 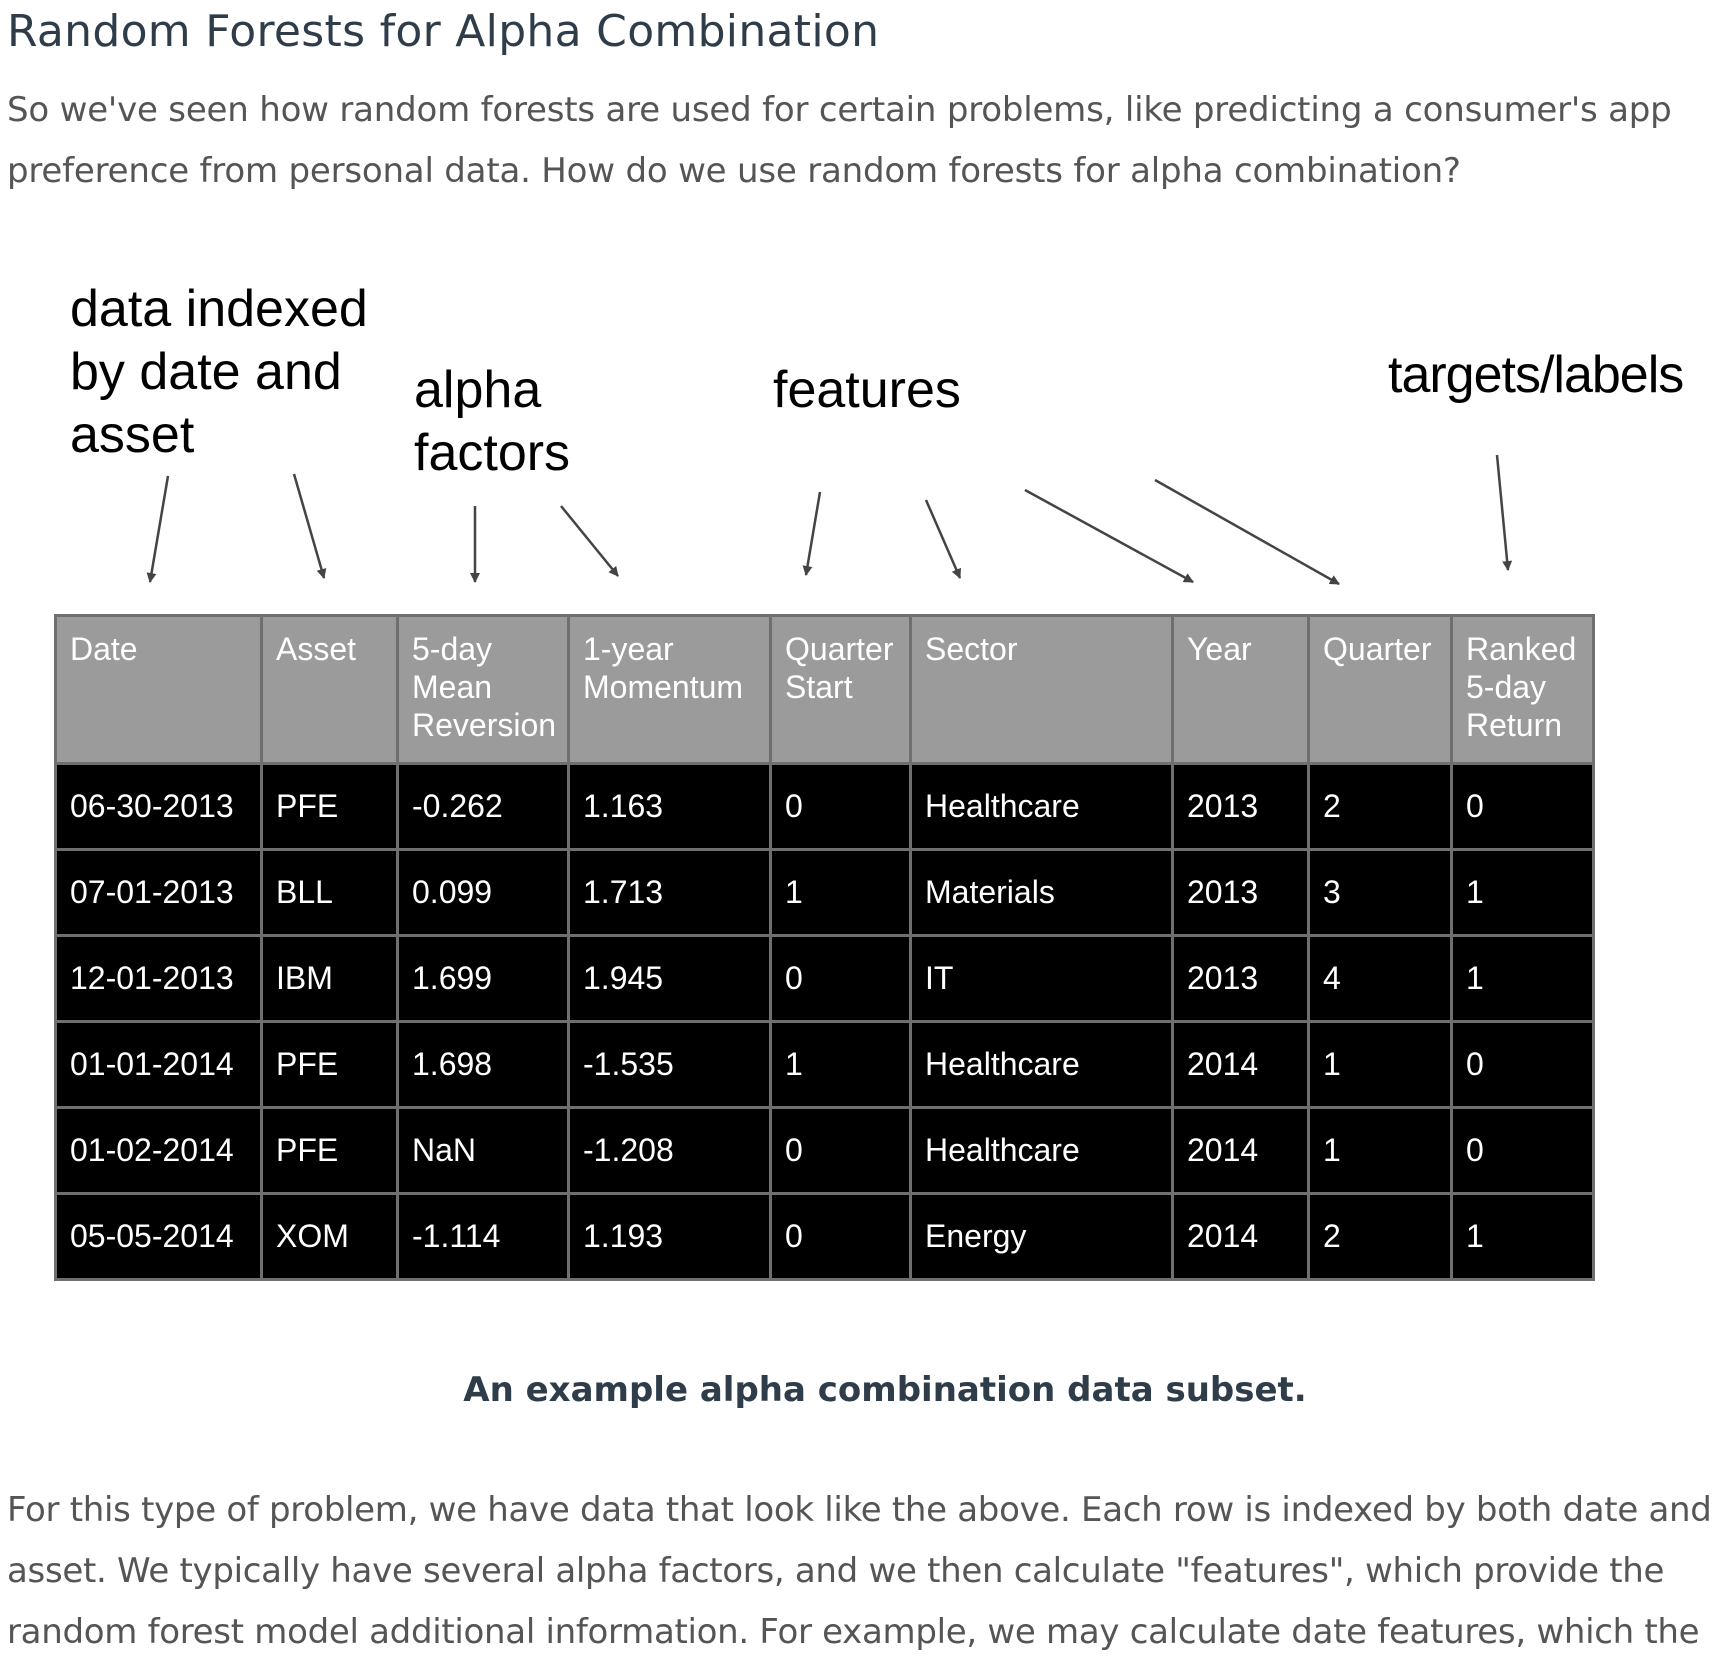 What do you see at coordinates (483, 1150) in the screenshot?
I see `cell-mean-reversion: NaN` at bounding box center [483, 1150].